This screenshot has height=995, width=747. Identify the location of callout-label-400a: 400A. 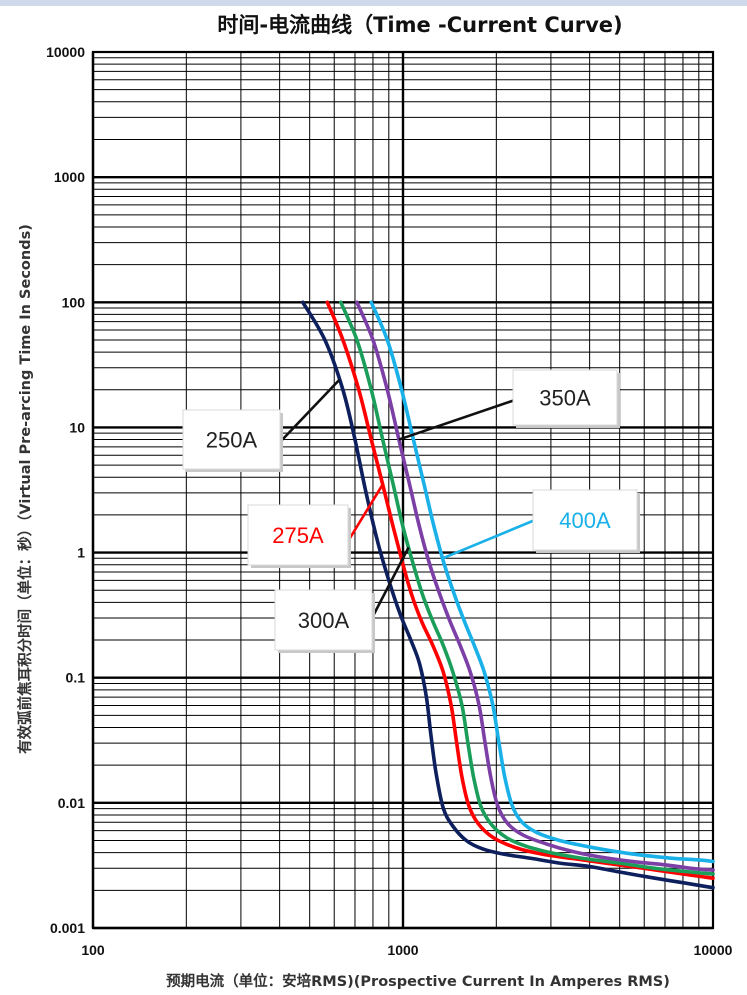
(585, 520).